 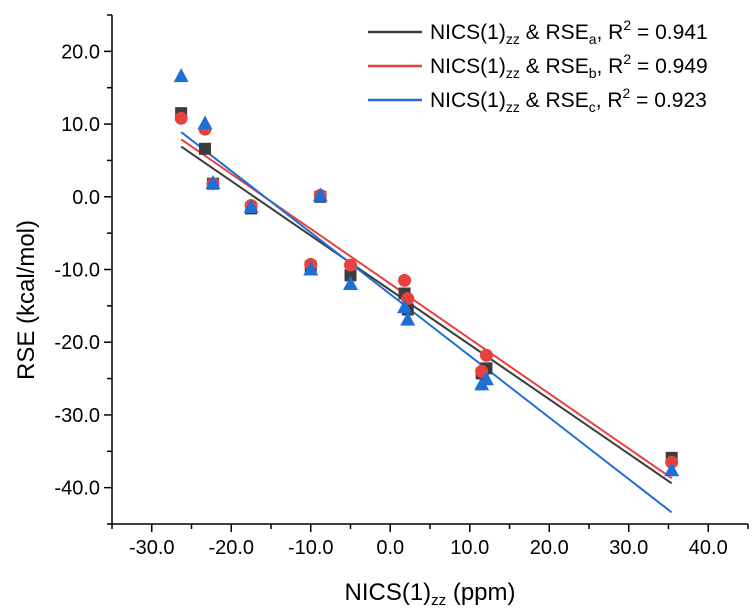 I want to click on x-tick-label: 20.0, so click(x=549, y=548).